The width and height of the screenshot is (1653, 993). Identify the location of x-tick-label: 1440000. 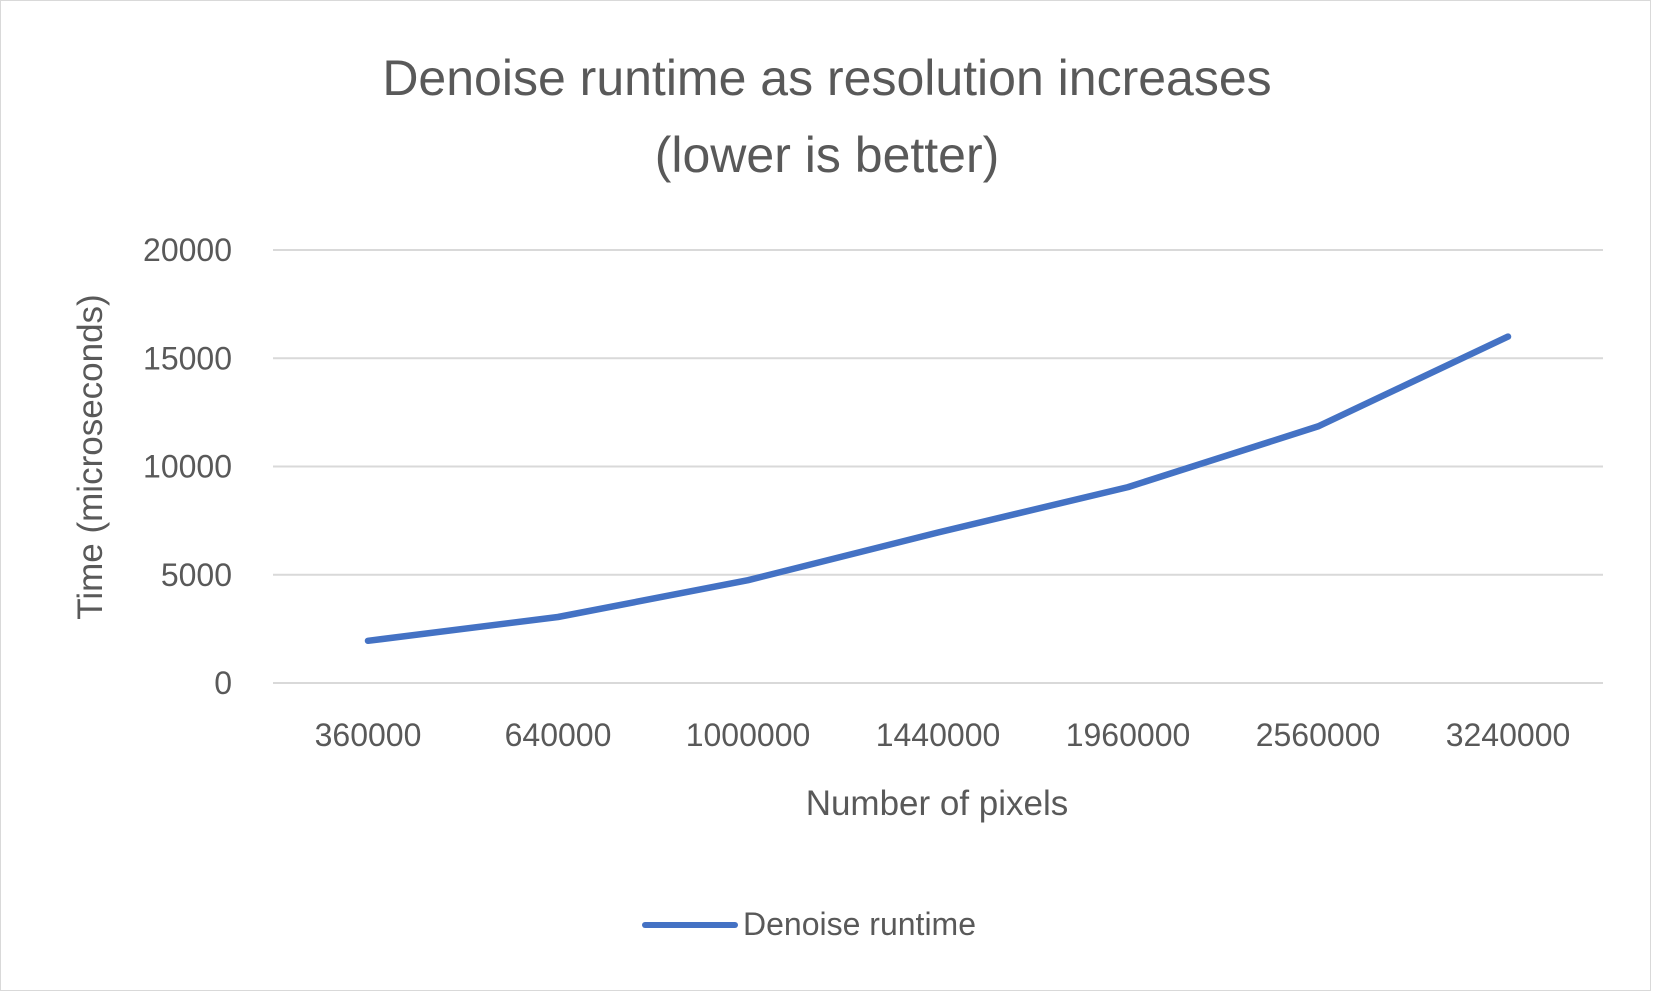
(938, 735).